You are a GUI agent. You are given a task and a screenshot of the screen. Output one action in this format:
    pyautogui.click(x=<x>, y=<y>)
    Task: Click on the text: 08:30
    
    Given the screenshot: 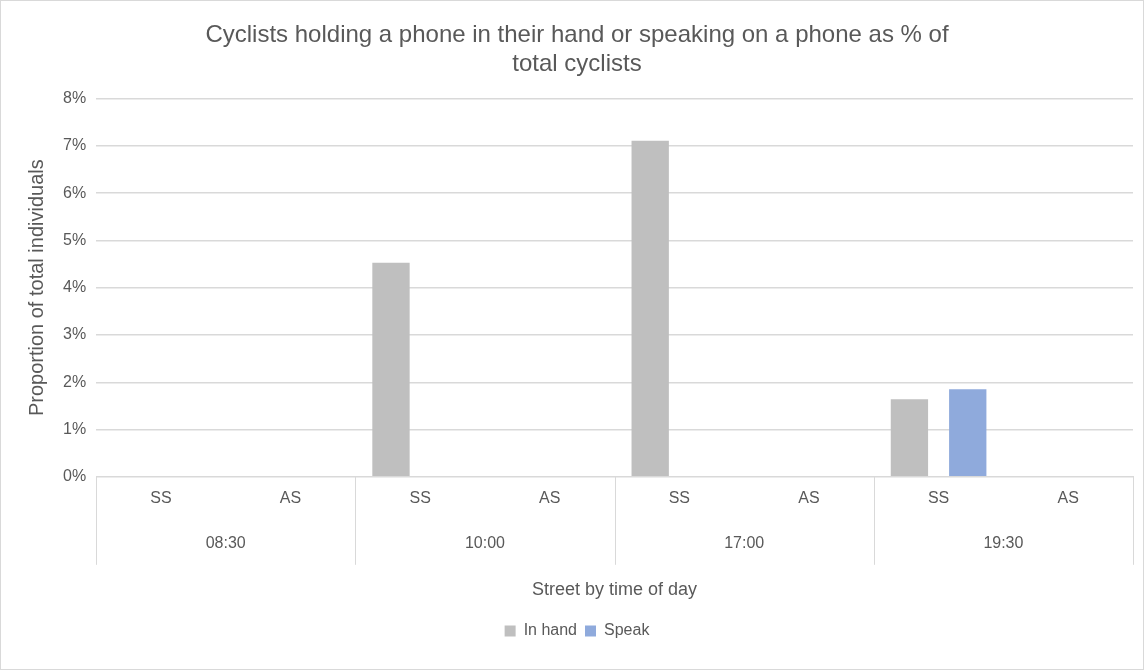 What is the action you would take?
    pyautogui.click(x=225, y=542)
    